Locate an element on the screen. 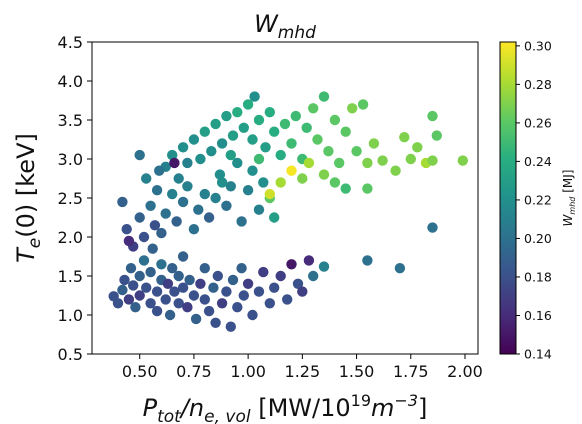 The height and width of the screenshot is (424, 582). y-tick-label: 0.5 is located at coordinates (70, 354).